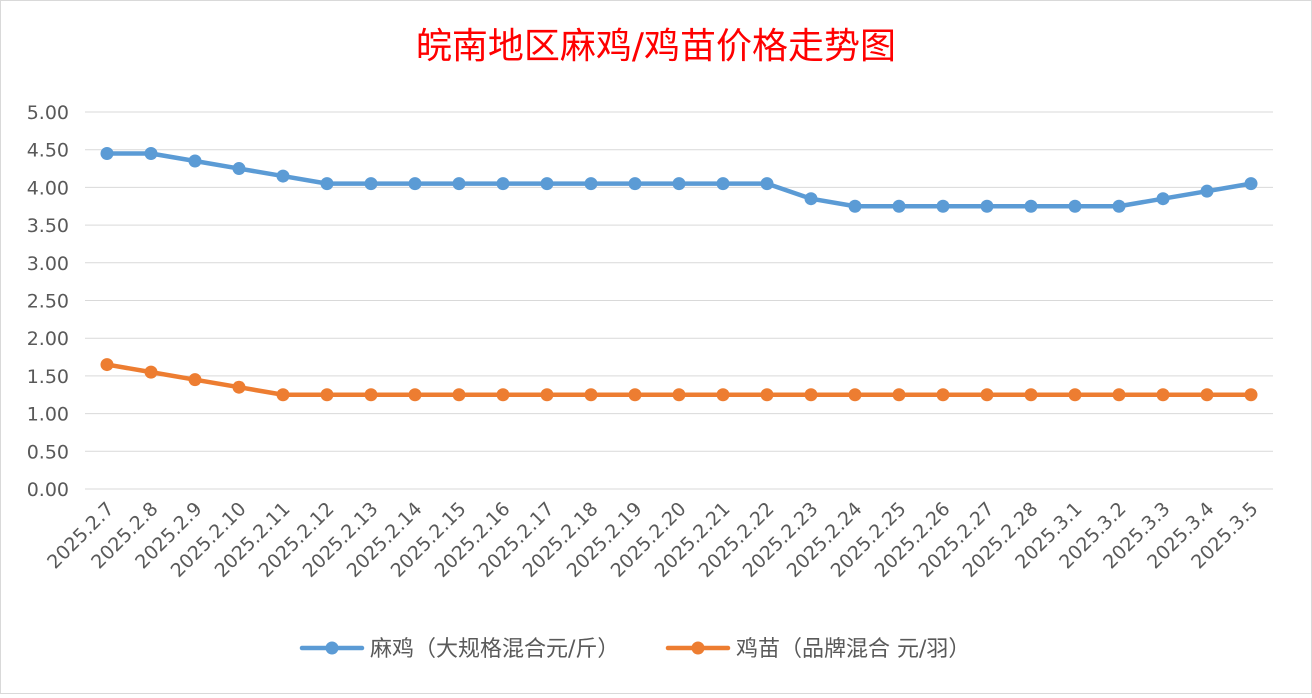 The image size is (1312, 698). What do you see at coordinates (853, 649) in the screenshot?
I see `legend-label: 鸡苗（品牌混合 元/羽）` at bounding box center [853, 649].